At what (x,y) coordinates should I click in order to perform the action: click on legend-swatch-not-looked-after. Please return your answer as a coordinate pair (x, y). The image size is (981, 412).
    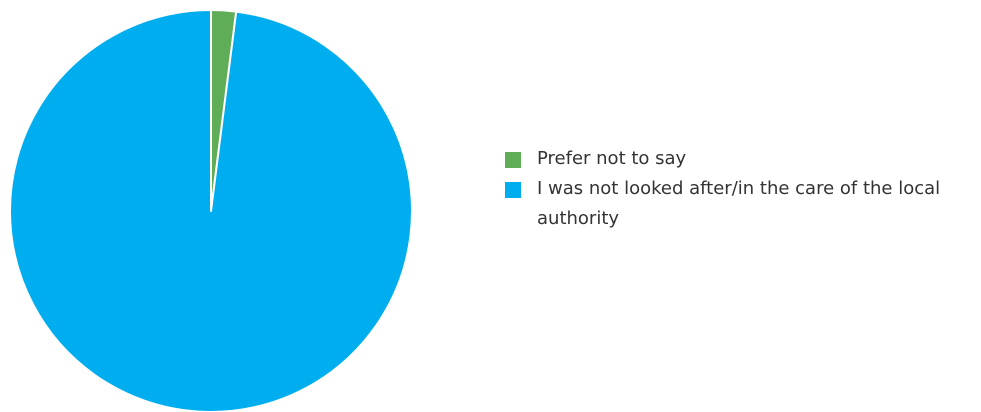
    Looking at the image, I should click on (513, 190).